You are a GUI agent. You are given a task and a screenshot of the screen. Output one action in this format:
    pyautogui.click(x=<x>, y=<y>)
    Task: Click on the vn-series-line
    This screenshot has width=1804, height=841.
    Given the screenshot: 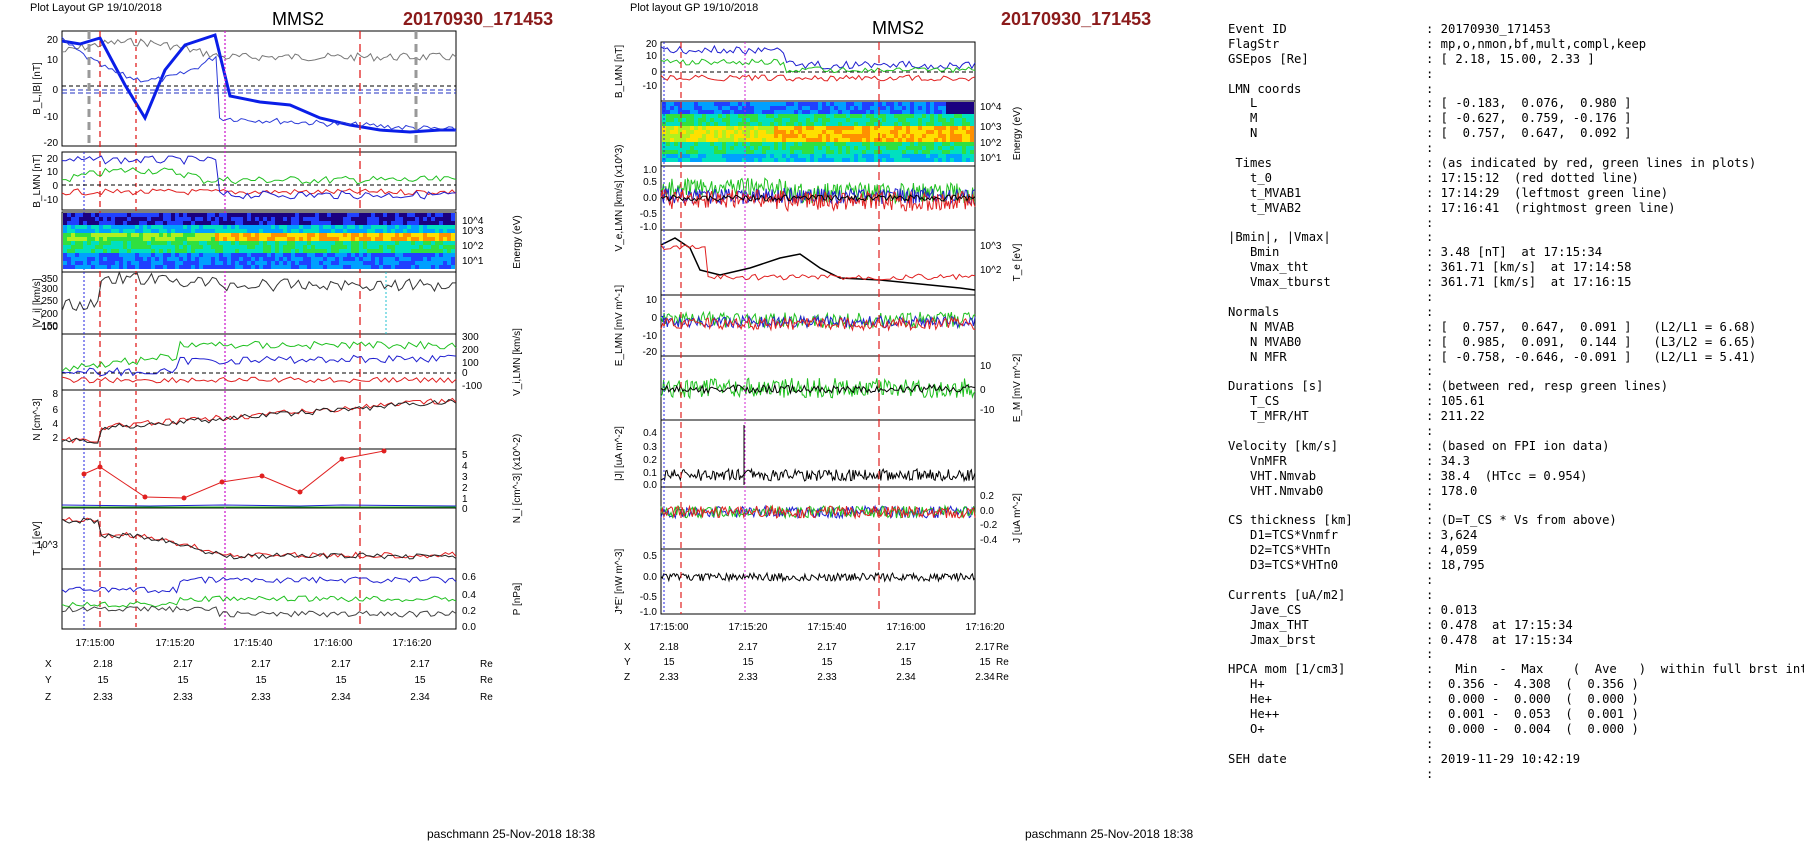 What is the action you would take?
    pyautogui.click(x=259, y=380)
    